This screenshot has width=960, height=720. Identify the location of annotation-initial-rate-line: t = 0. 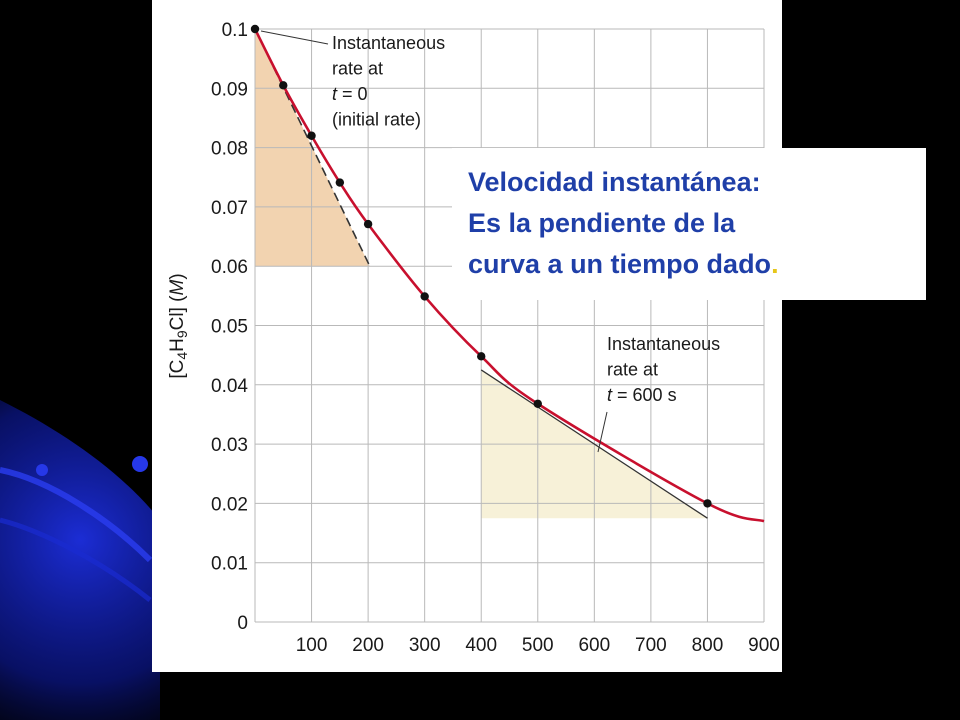
(350, 94).